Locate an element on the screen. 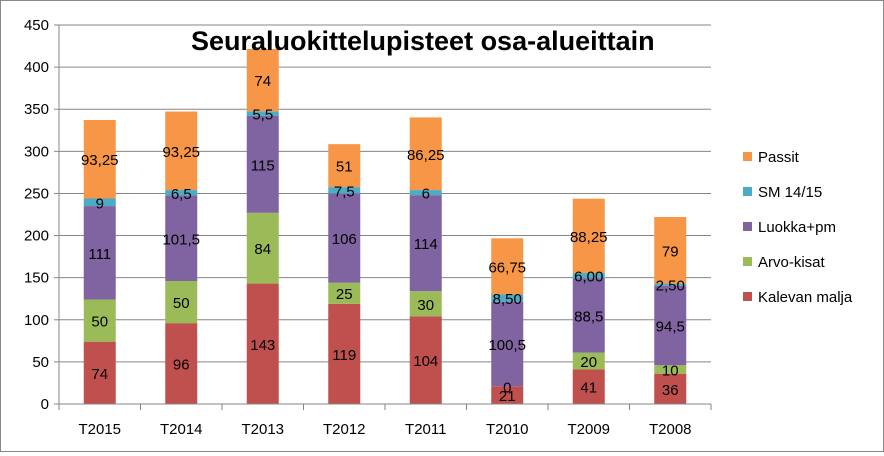 The height and width of the screenshot is (456, 884). legend-label: Passit is located at coordinates (779, 157).